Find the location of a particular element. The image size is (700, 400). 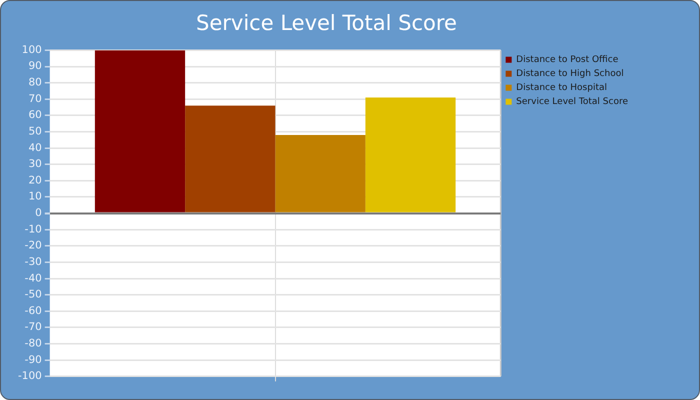

y-tick-label: 30 is located at coordinates (35, 164).